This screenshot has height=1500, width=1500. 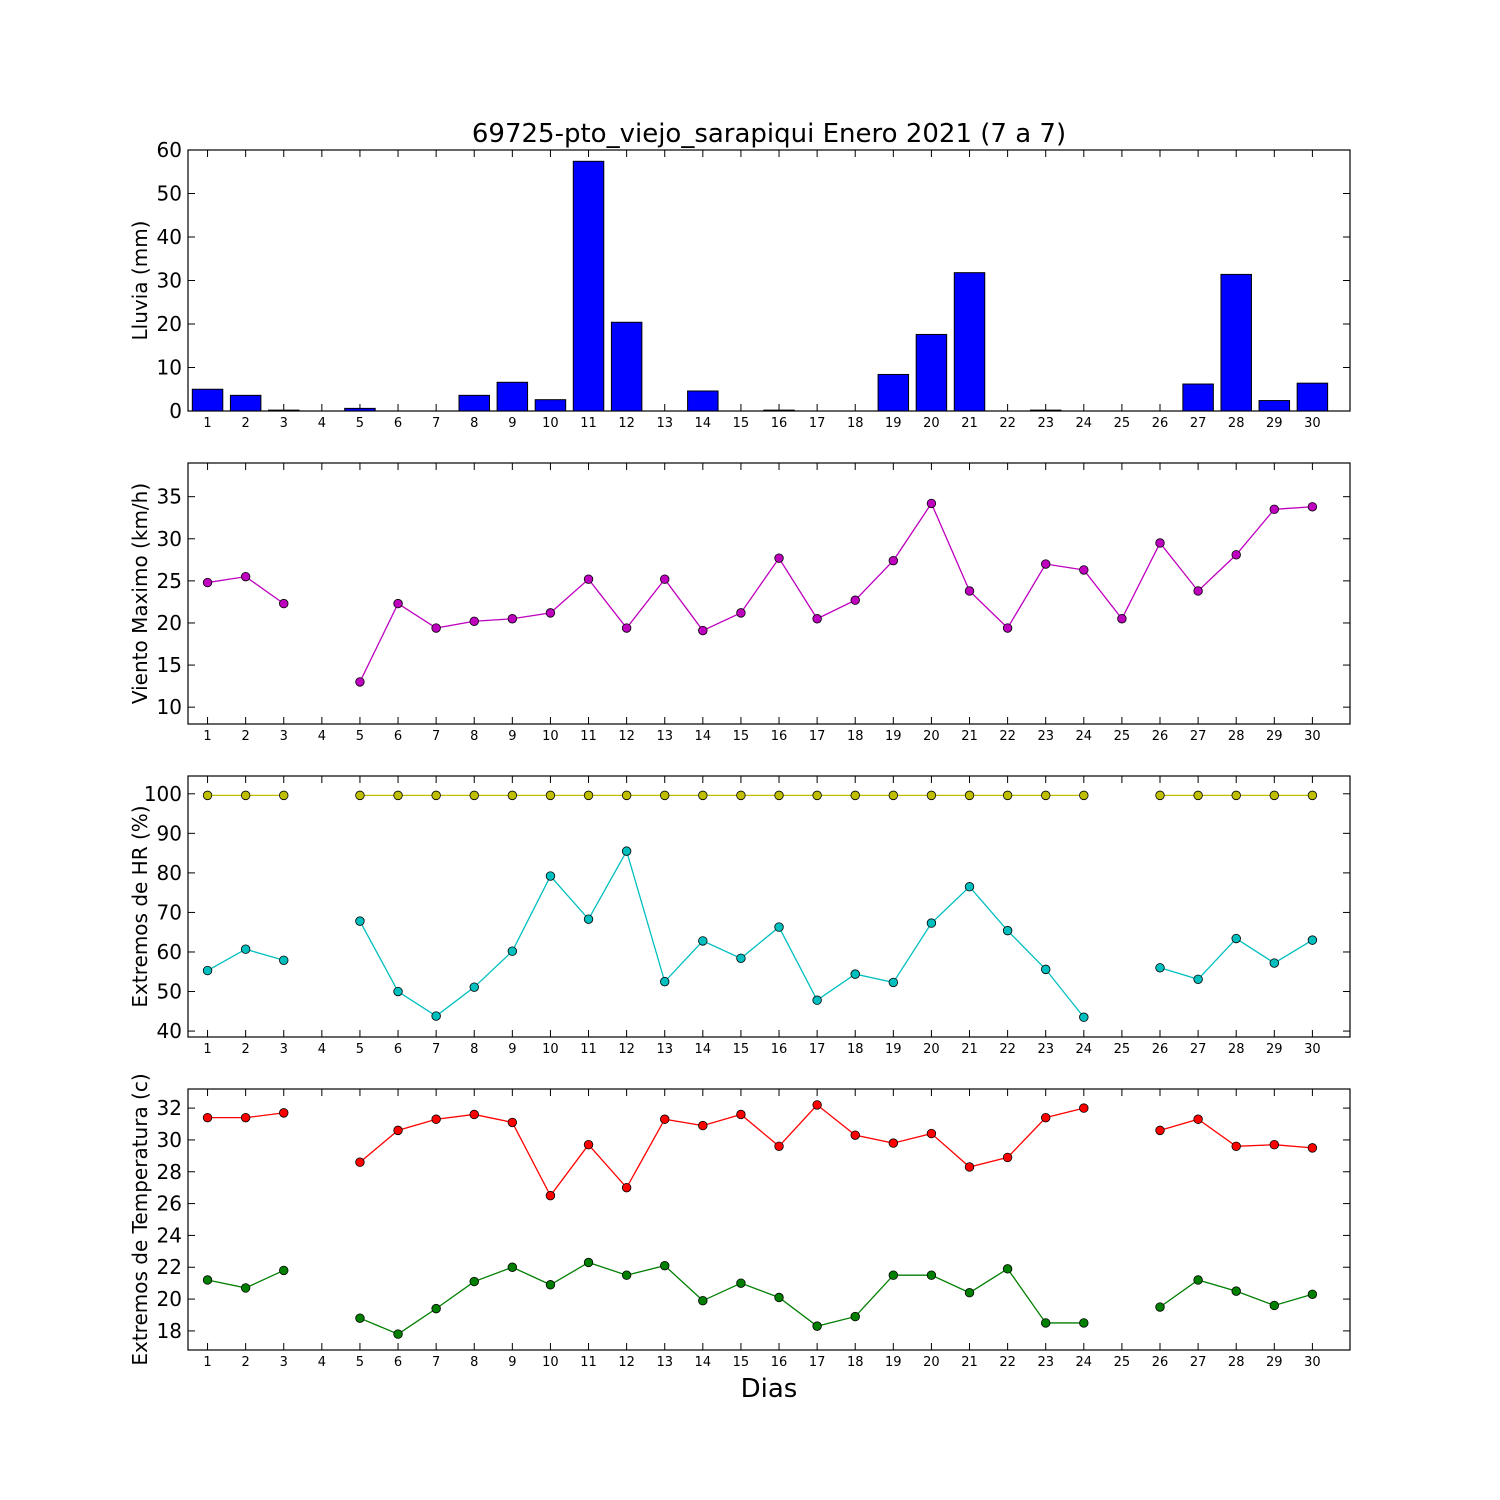 I want to click on x-tick-label: 13, so click(x=664, y=1049).